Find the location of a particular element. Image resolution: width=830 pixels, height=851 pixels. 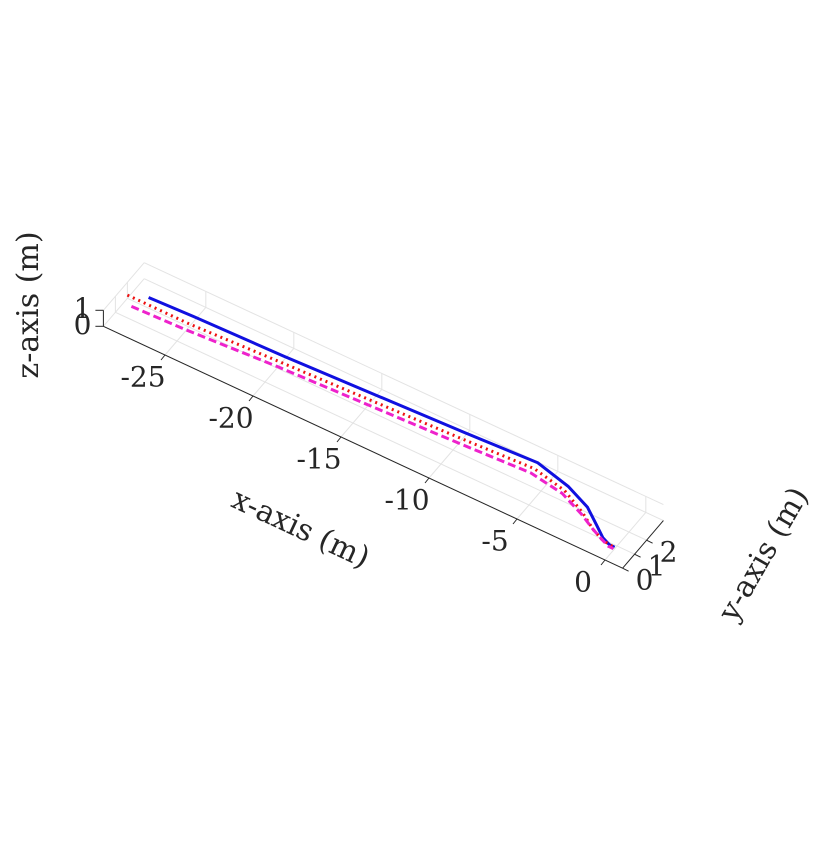

y-tick-label: 2 is located at coordinates (669, 552).